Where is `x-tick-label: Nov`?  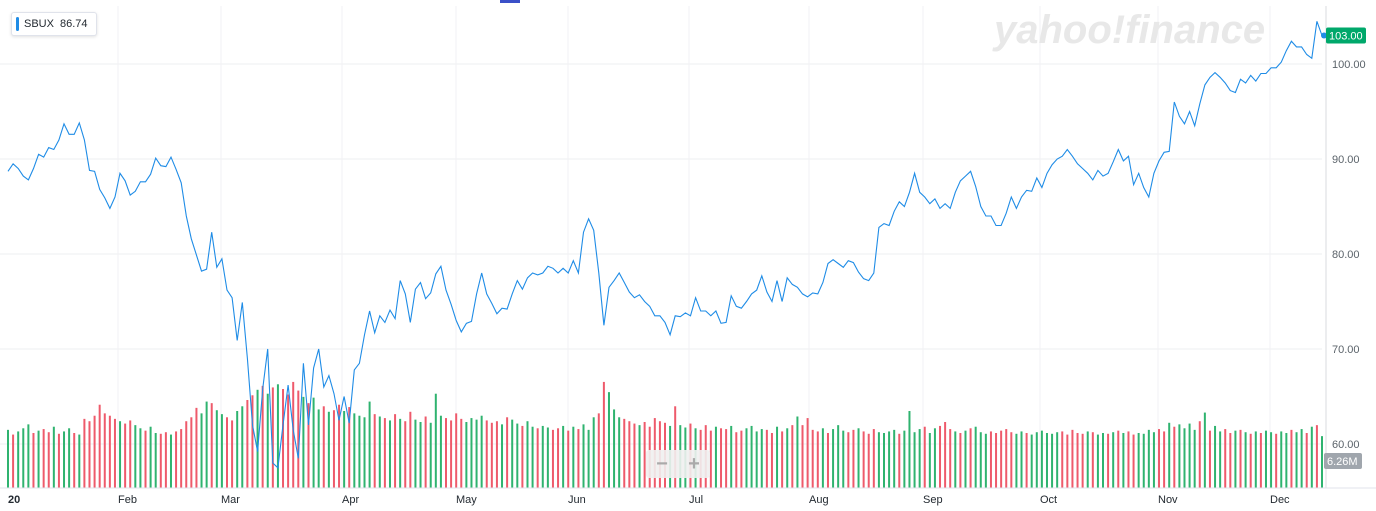 x-tick-label: Nov is located at coordinates (1168, 500).